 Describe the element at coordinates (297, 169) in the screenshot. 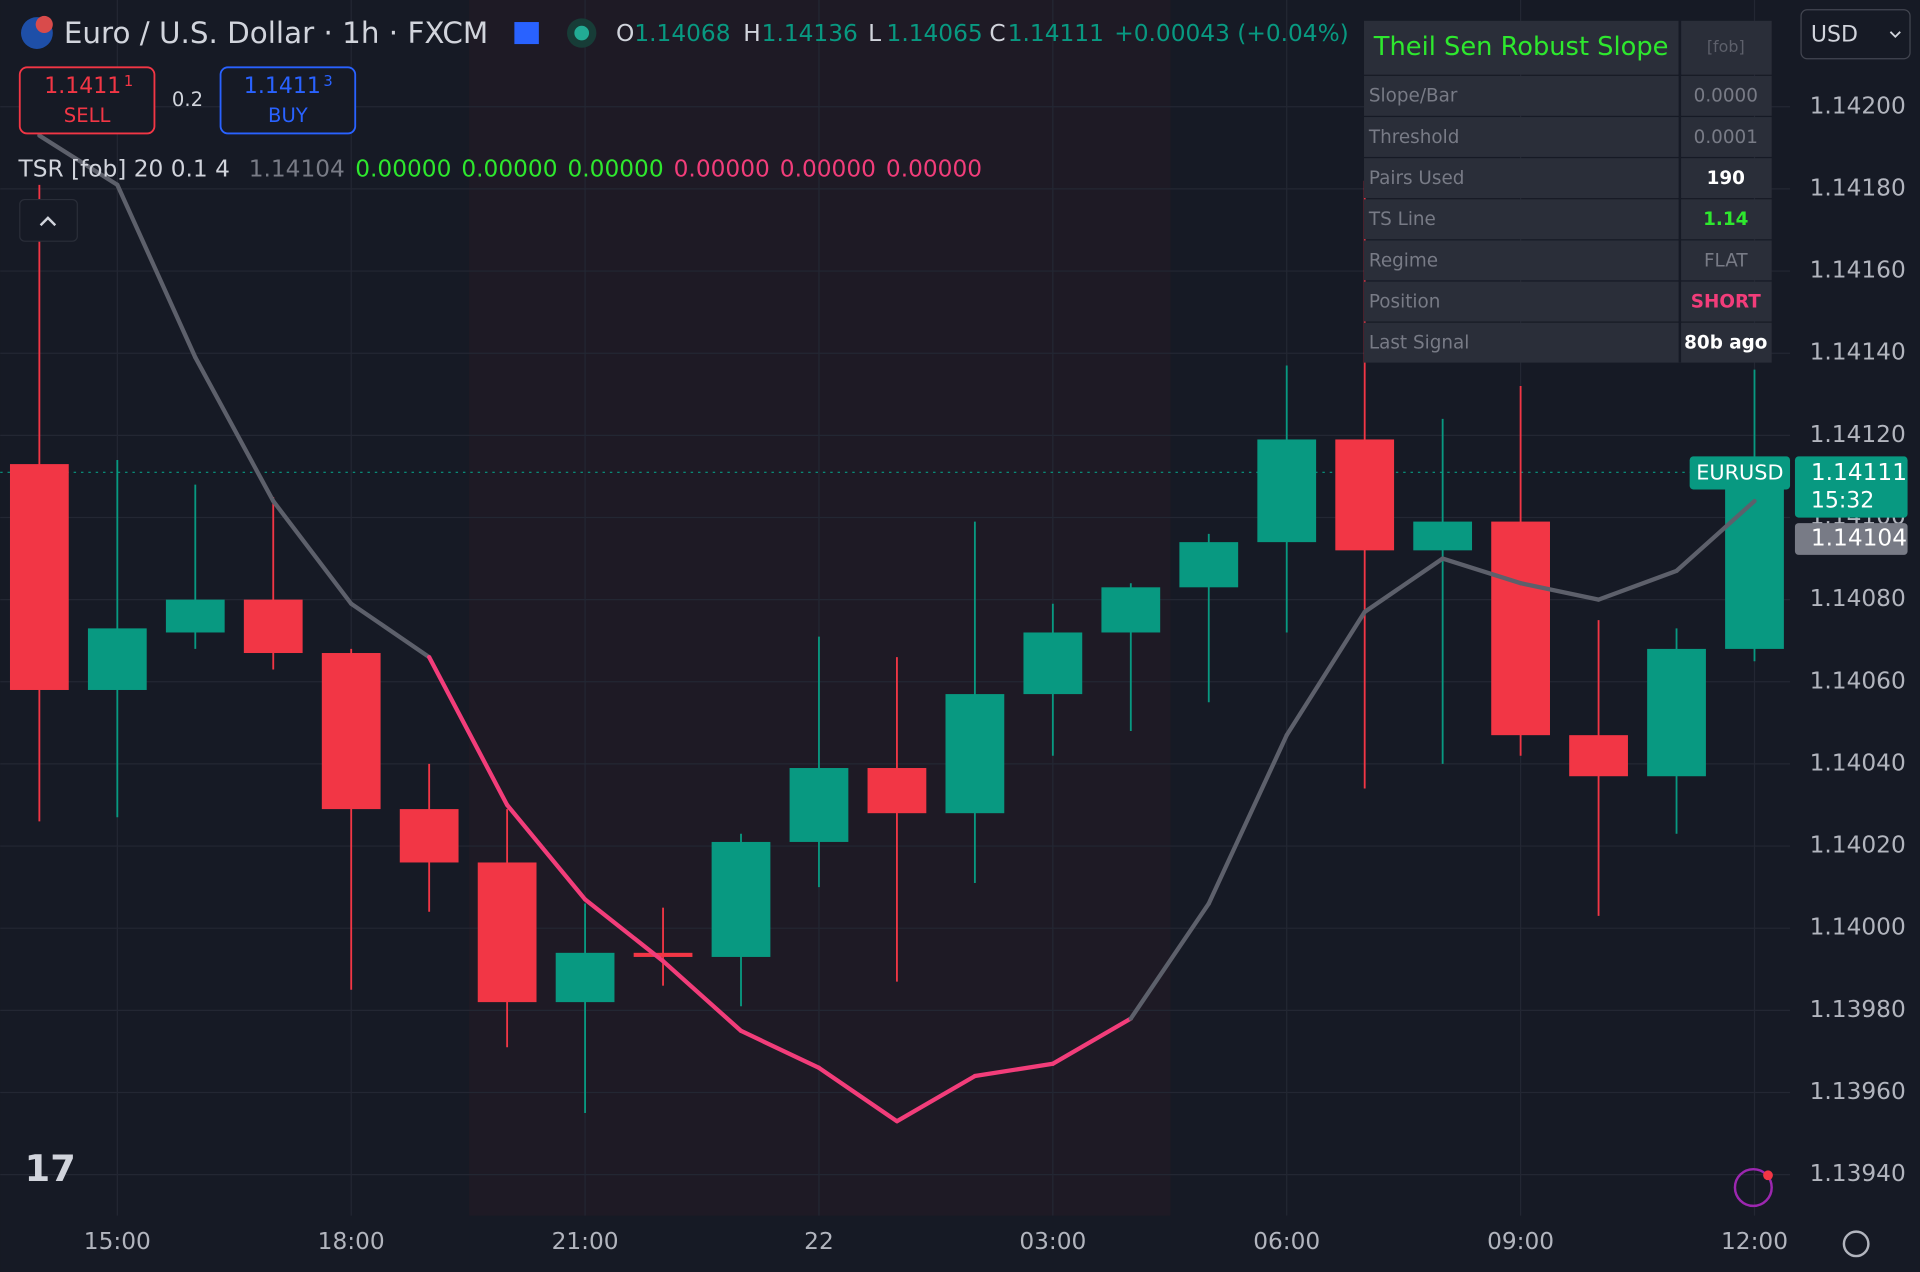

I see `indicator-value: 1.14104` at that location.